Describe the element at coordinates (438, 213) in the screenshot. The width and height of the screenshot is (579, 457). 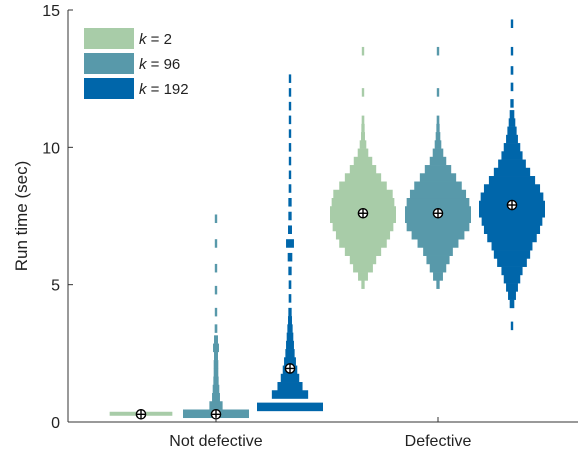
I see `median-marker-k-96-defective` at that location.